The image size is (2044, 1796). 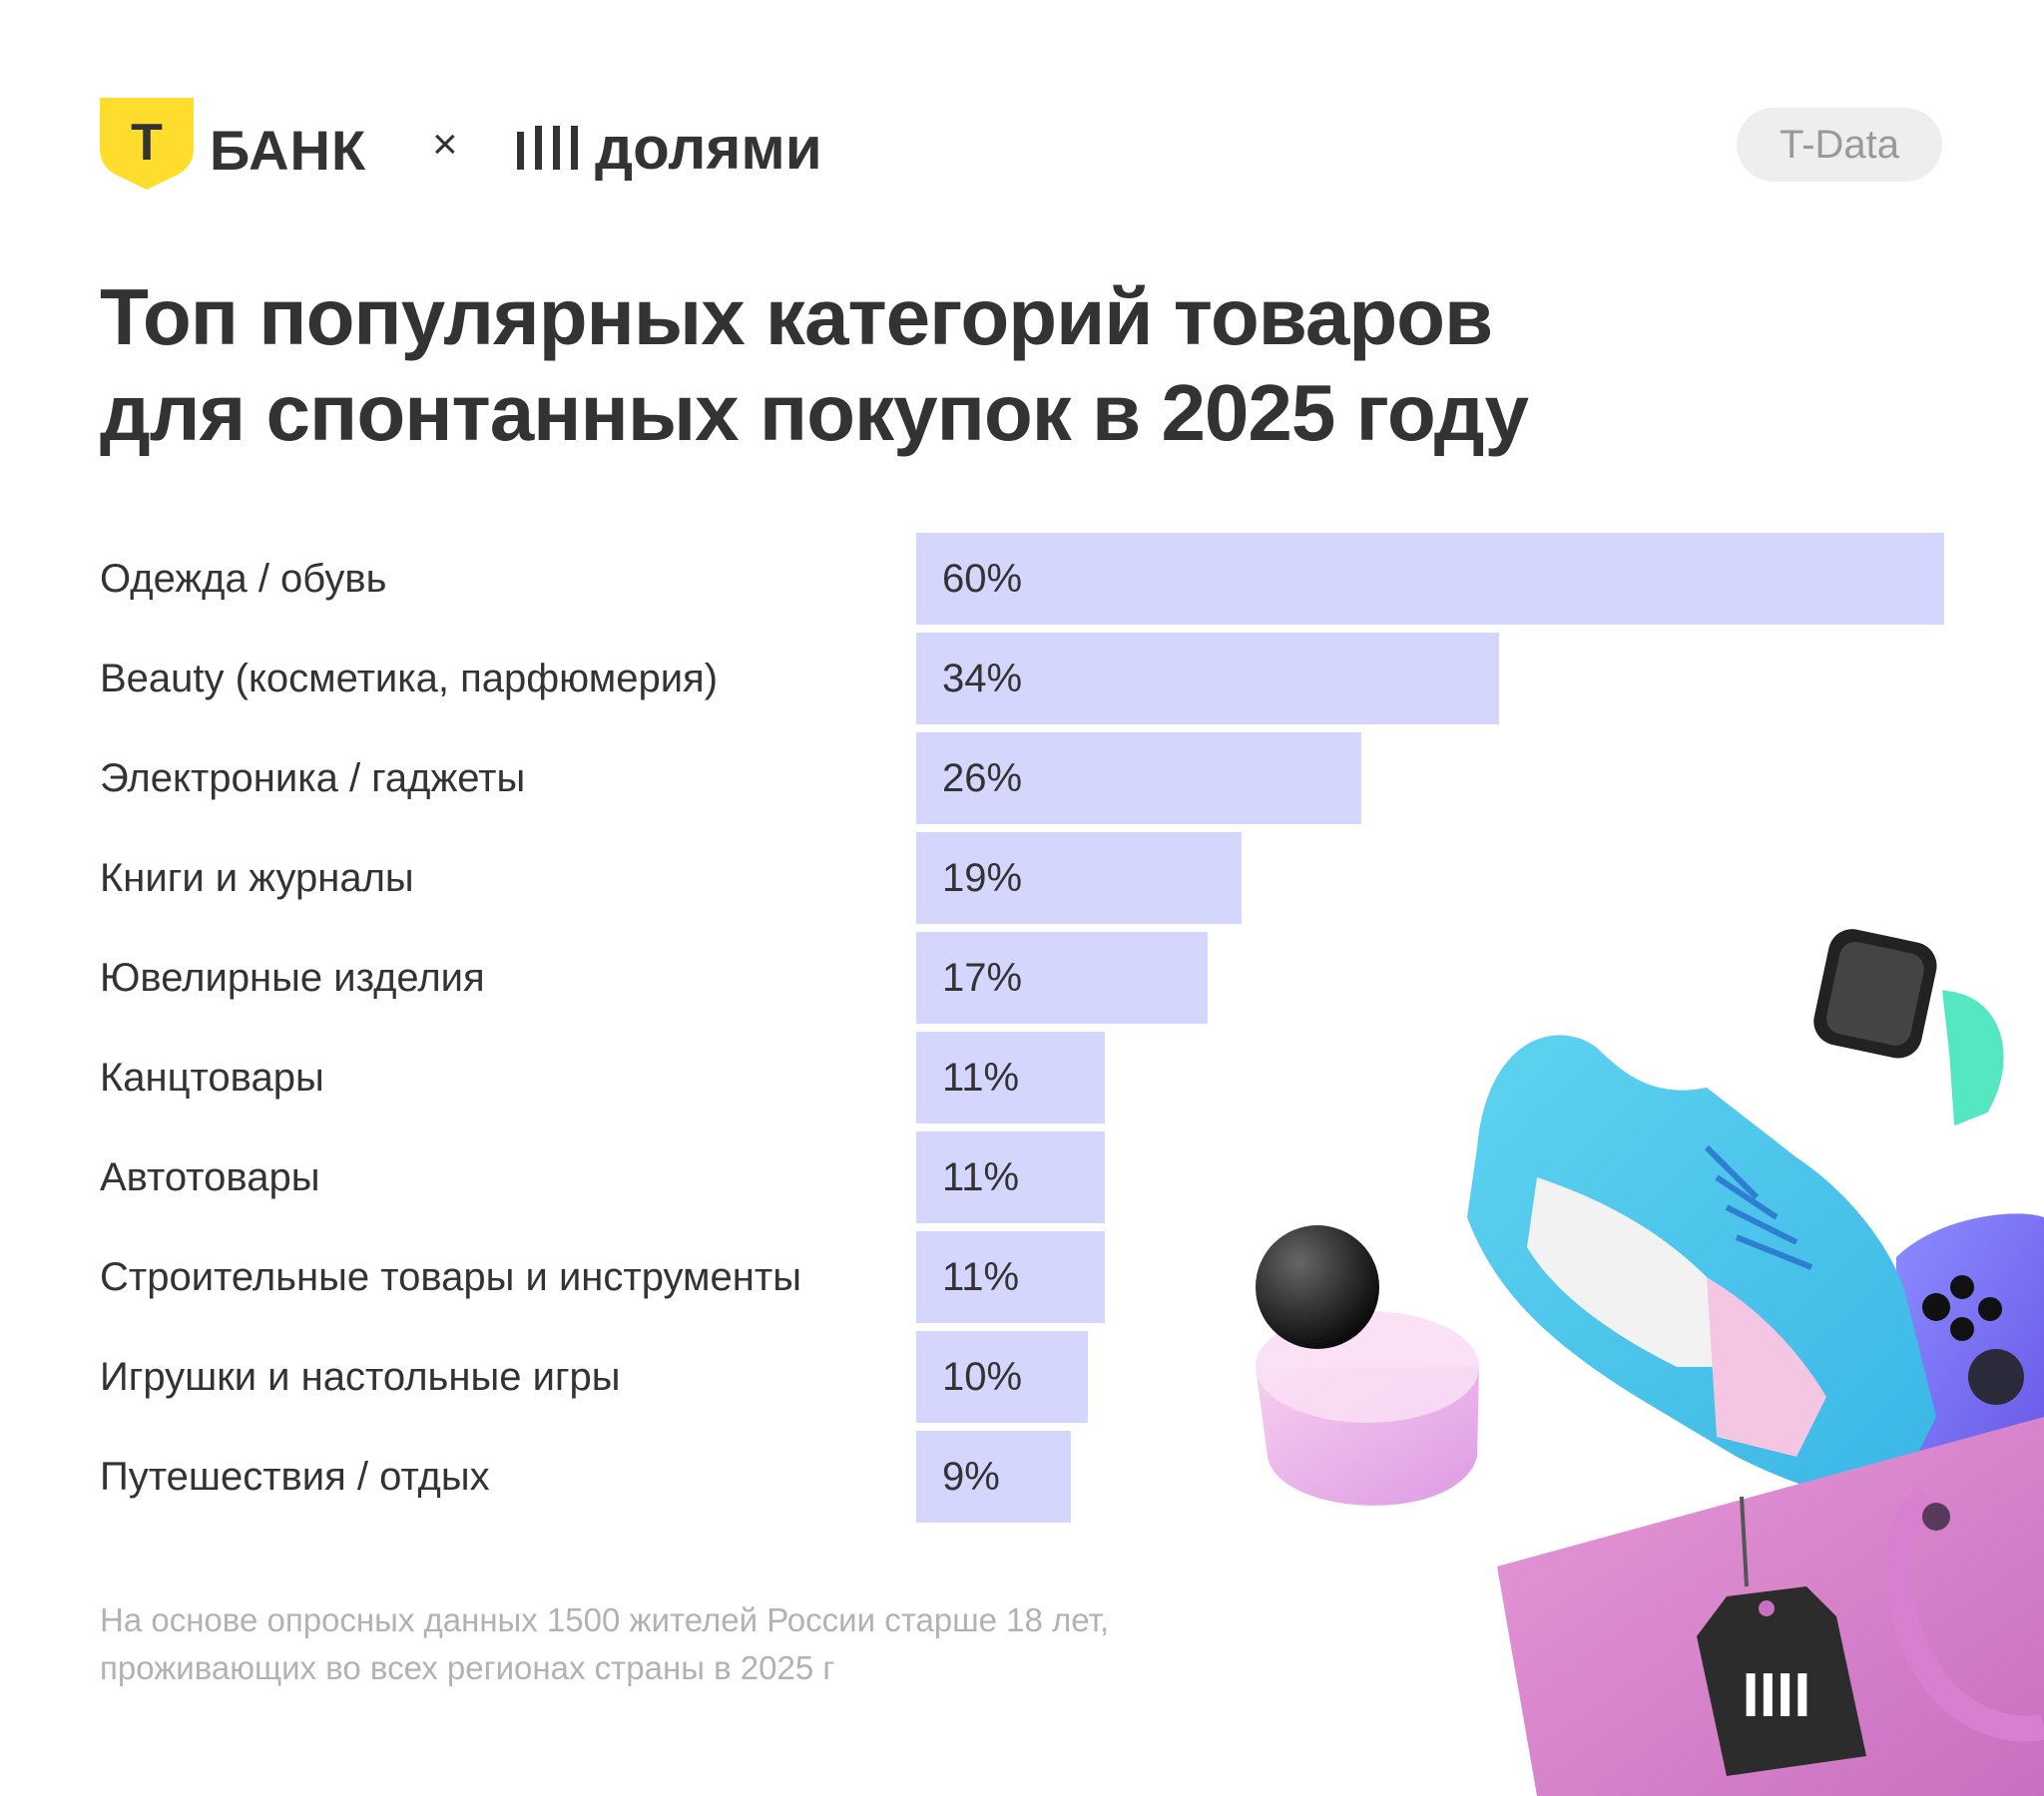 What do you see at coordinates (982, 579) in the screenshot?
I see `bar-value-label: 60%` at bounding box center [982, 579].